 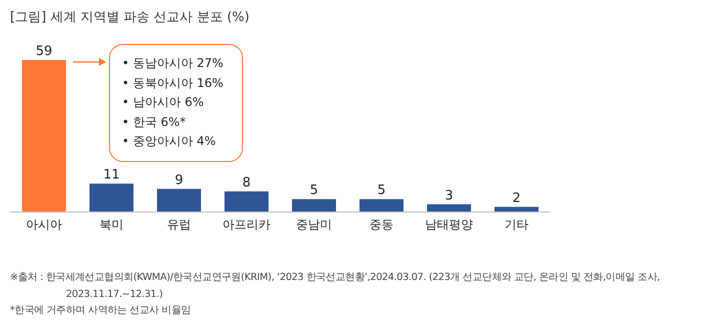 What do you see at coordinates (246, 182) in the screenshot?
I see `data-label: 8` at bounding box center [246, 182].